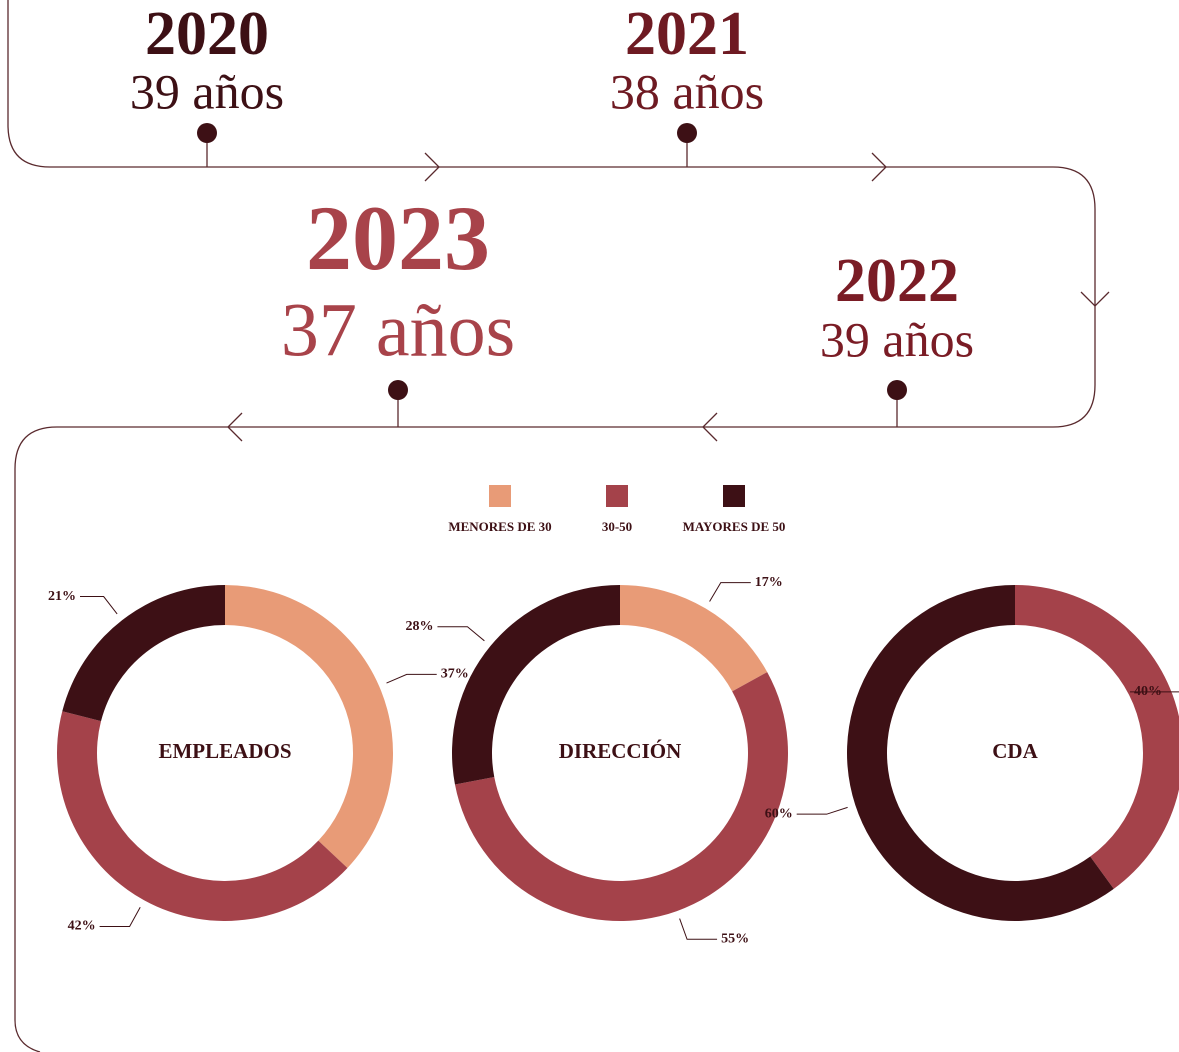  What do you see at coordinates (419, 626) in the screenshot?
I see `value-label: 28%` at bounding box center [419, 626].